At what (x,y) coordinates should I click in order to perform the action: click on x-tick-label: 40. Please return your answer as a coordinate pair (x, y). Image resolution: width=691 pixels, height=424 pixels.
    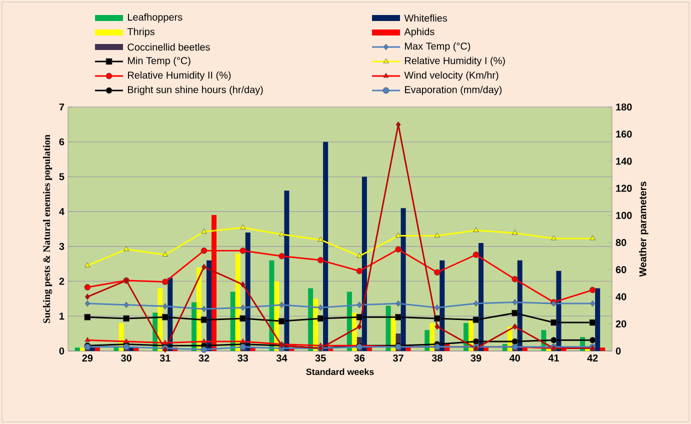
    Looking at the image, I should click on (514, 358).